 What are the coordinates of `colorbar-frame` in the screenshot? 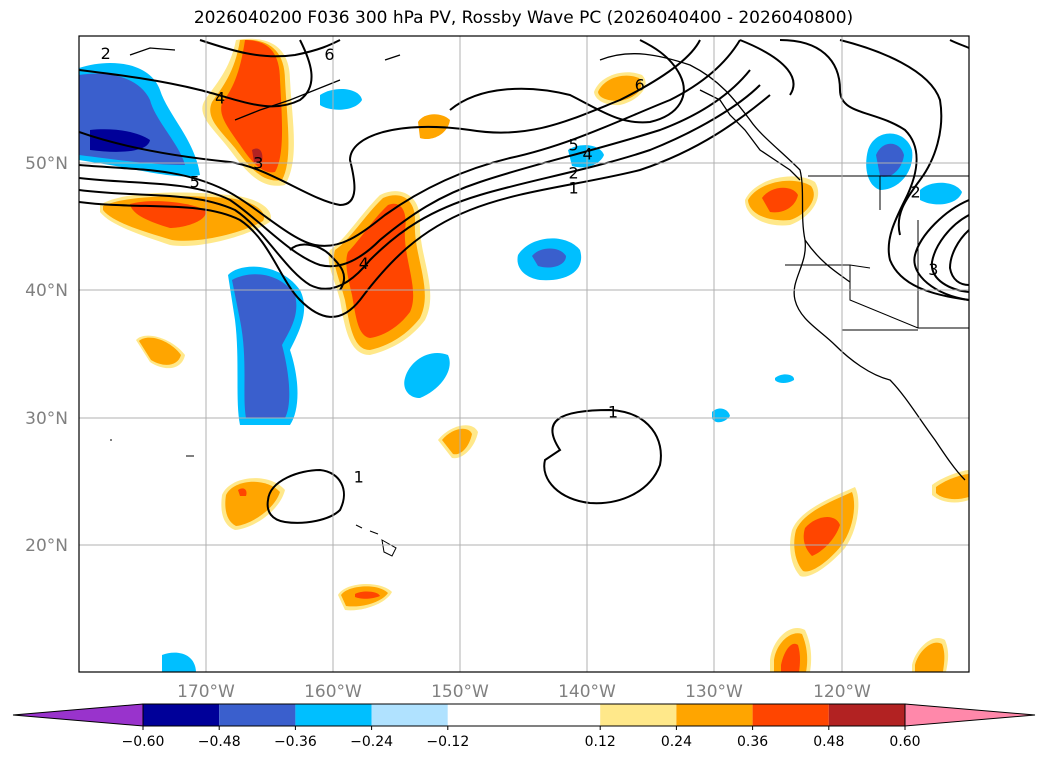 It's located at (524, 715).